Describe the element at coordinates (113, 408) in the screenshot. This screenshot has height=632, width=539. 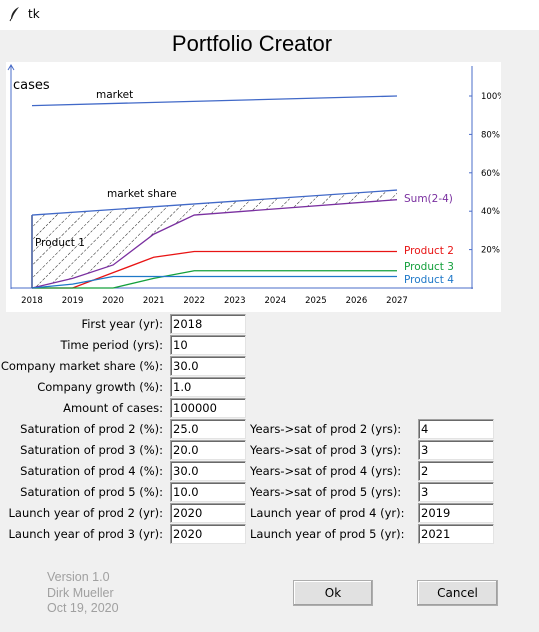
I see `left-label-4: Amount of cases:` at that location.